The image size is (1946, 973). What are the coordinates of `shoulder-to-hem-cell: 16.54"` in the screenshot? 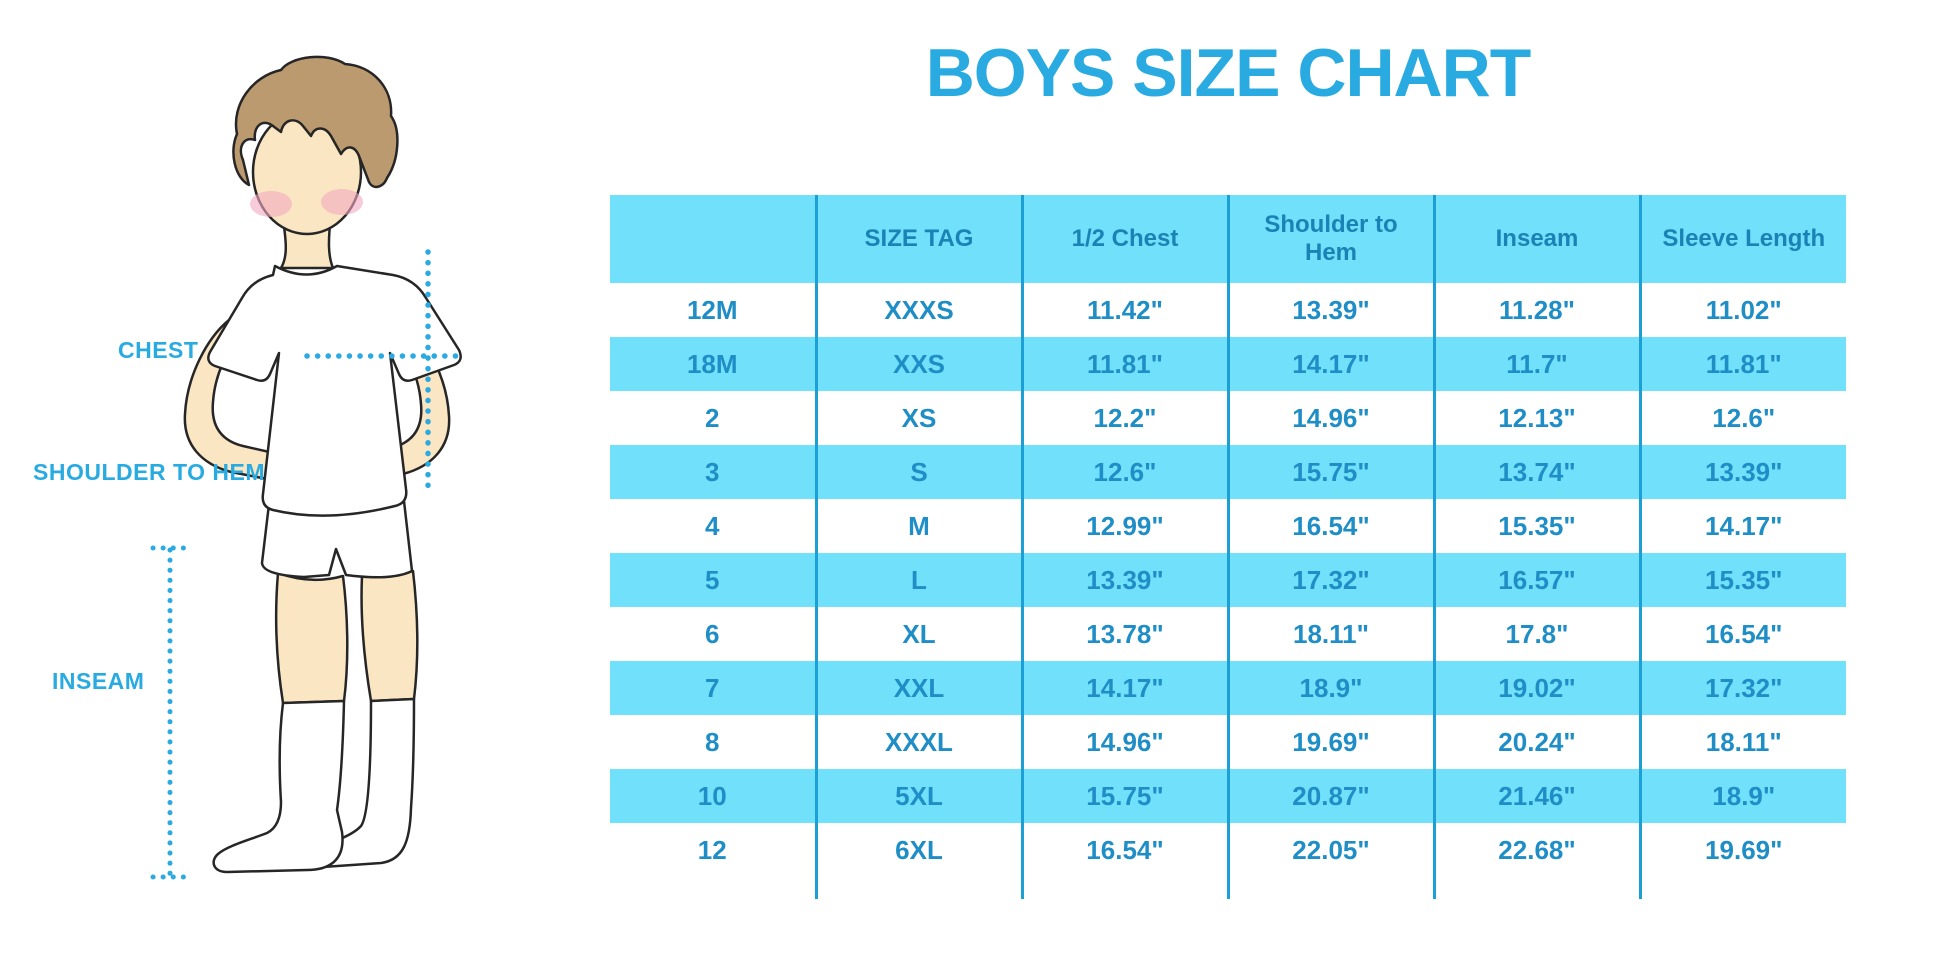 It's located at (1332, 526).